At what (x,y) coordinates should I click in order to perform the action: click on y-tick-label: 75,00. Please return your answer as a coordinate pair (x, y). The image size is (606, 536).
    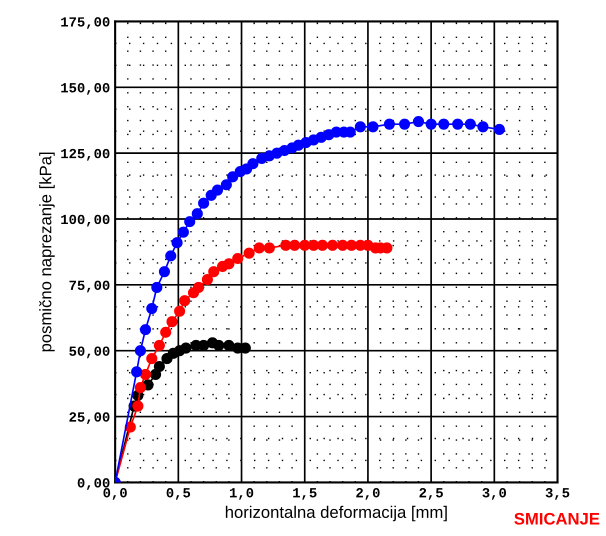
    Looking at the image, I should click on (89, 286).